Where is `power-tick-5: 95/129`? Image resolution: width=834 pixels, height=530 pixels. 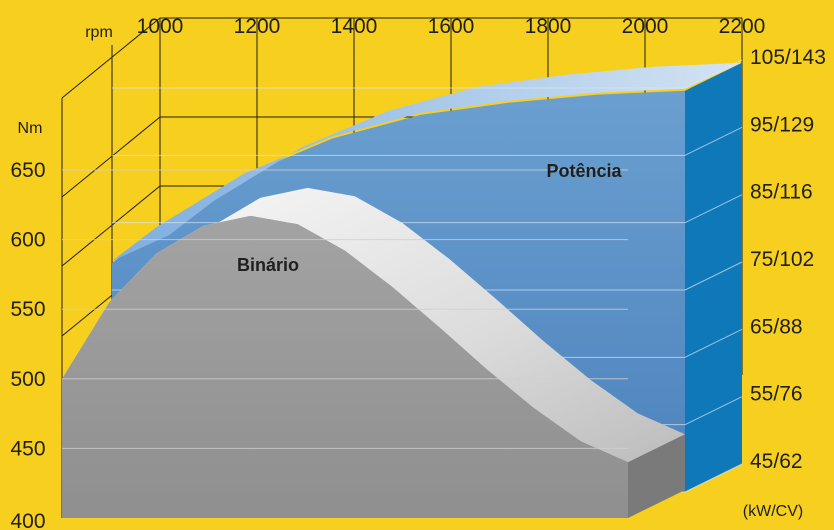
power-tick-5: 95/129 is located at coordinates (782, 124).